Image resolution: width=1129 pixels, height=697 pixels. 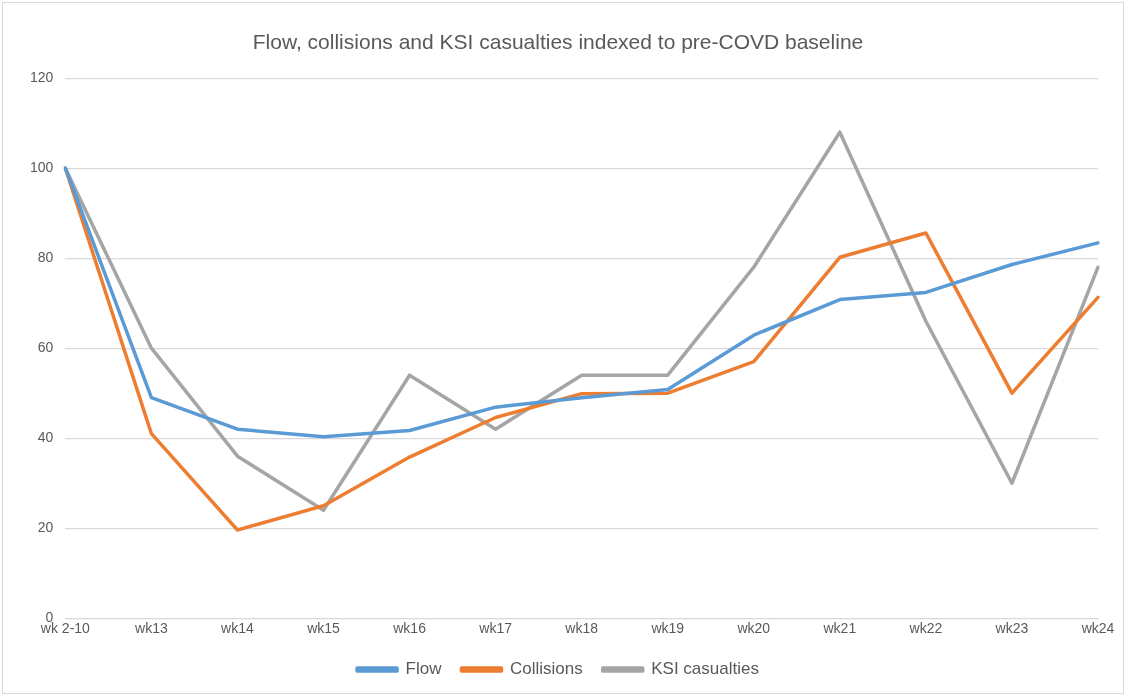 What do you see at coordinates (45, 257) in the screenshot?
I see `y-tick-label: 80` at bounding box center [45, 257].